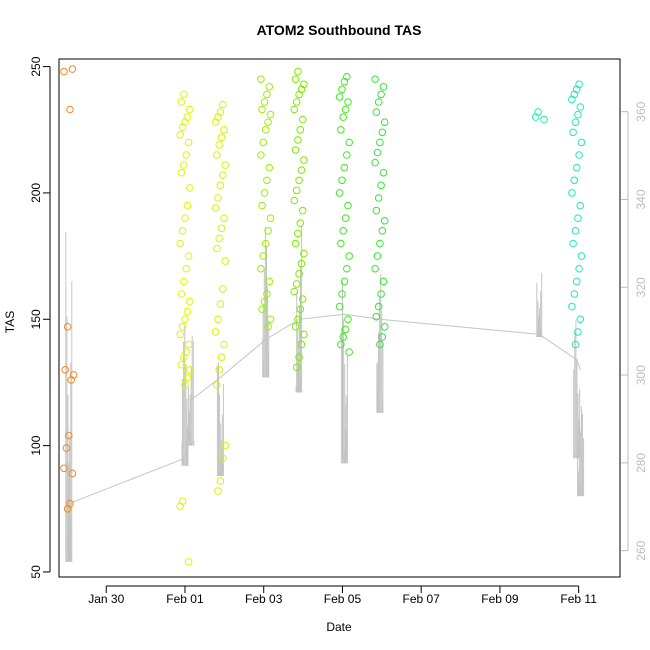 This screenshot has height=650, width=650. I want to click on x-tick-label: Jan 30, so click(106, 599).